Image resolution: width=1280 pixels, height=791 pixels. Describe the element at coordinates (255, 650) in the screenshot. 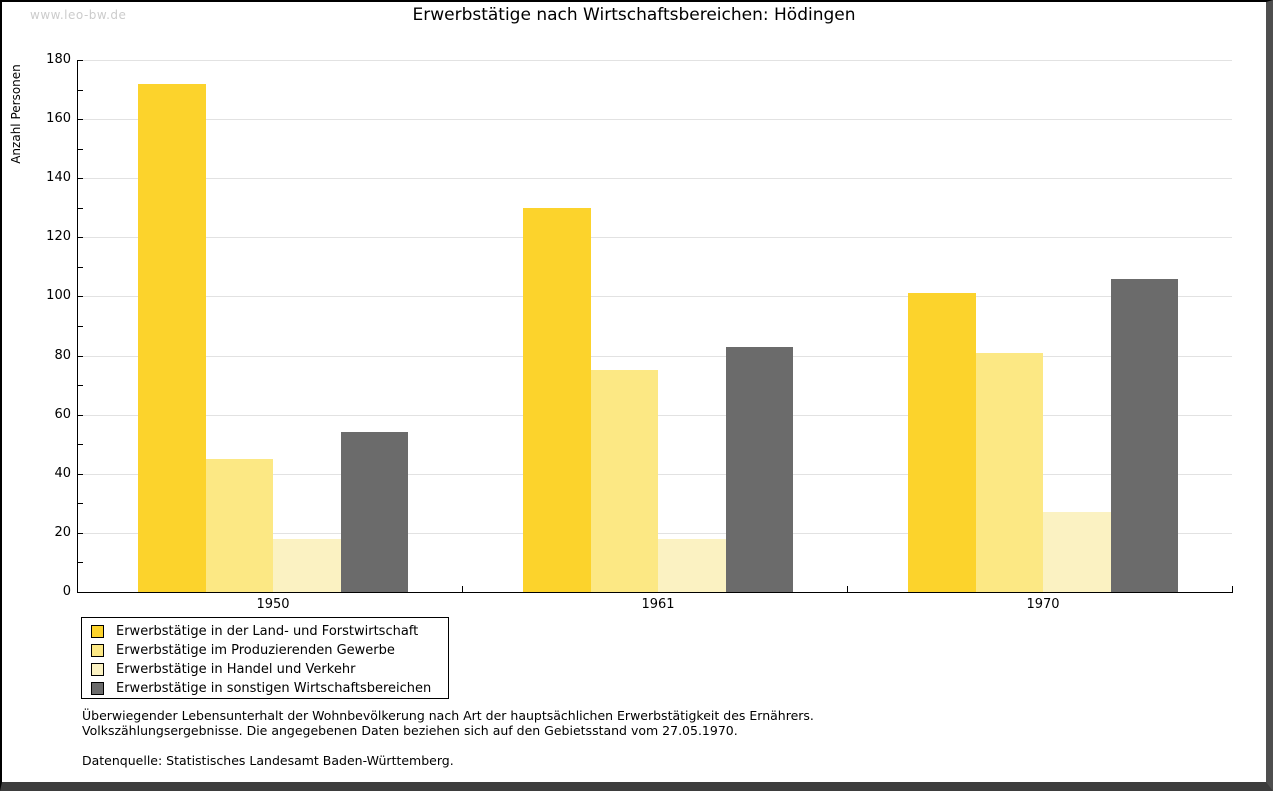

I see `legend-label-2: Erwerbstätige im Produzierenden Gewerbe` at that location.